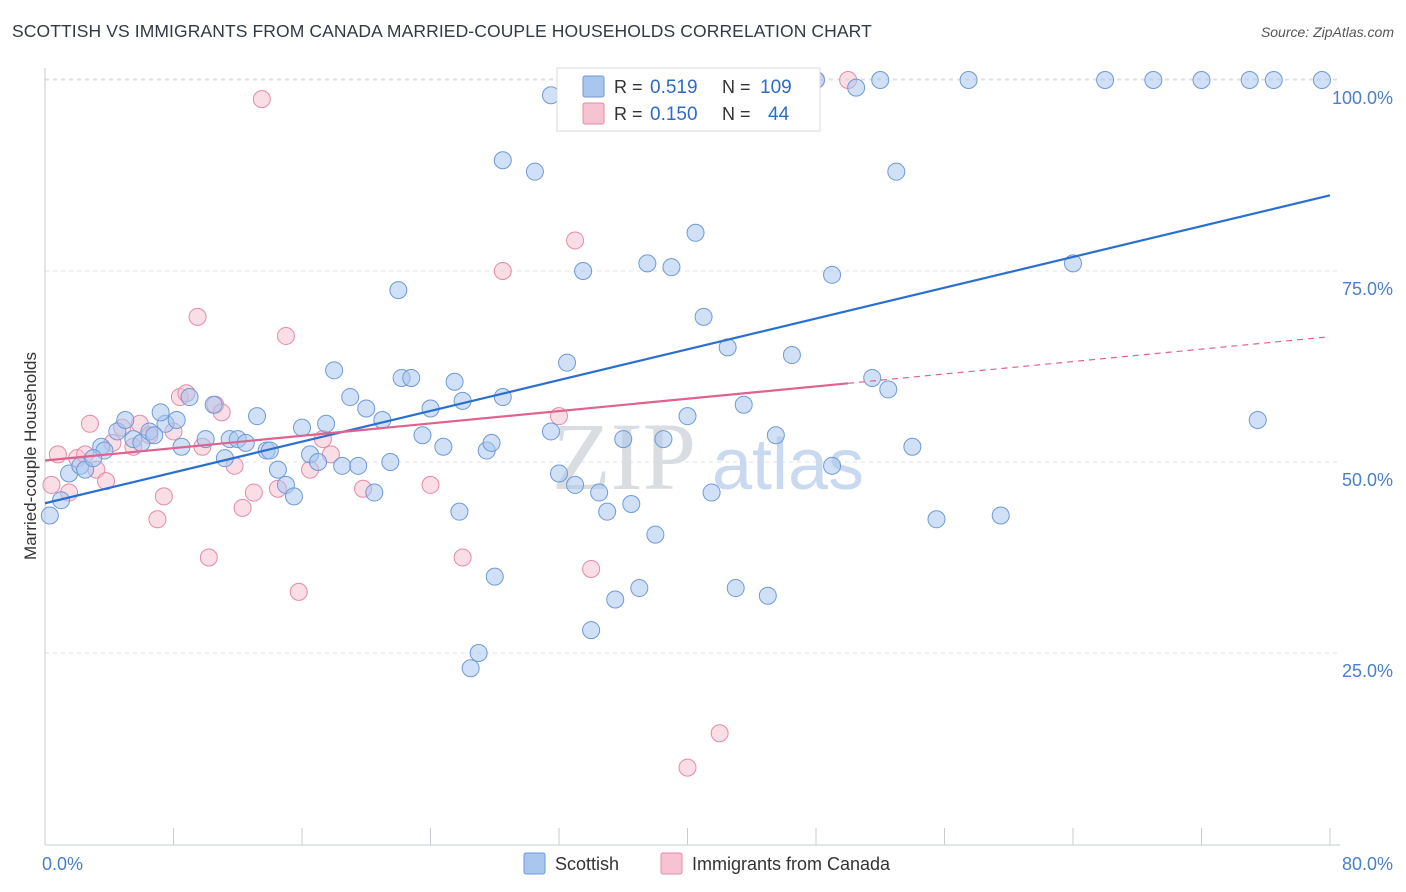 Image resolution: width=1406 pixels, height=892 pixels. Describe the element at coordinates (1367, 864) in the screenshot. I see `x-tick-label-max: 80.0%` at that location.